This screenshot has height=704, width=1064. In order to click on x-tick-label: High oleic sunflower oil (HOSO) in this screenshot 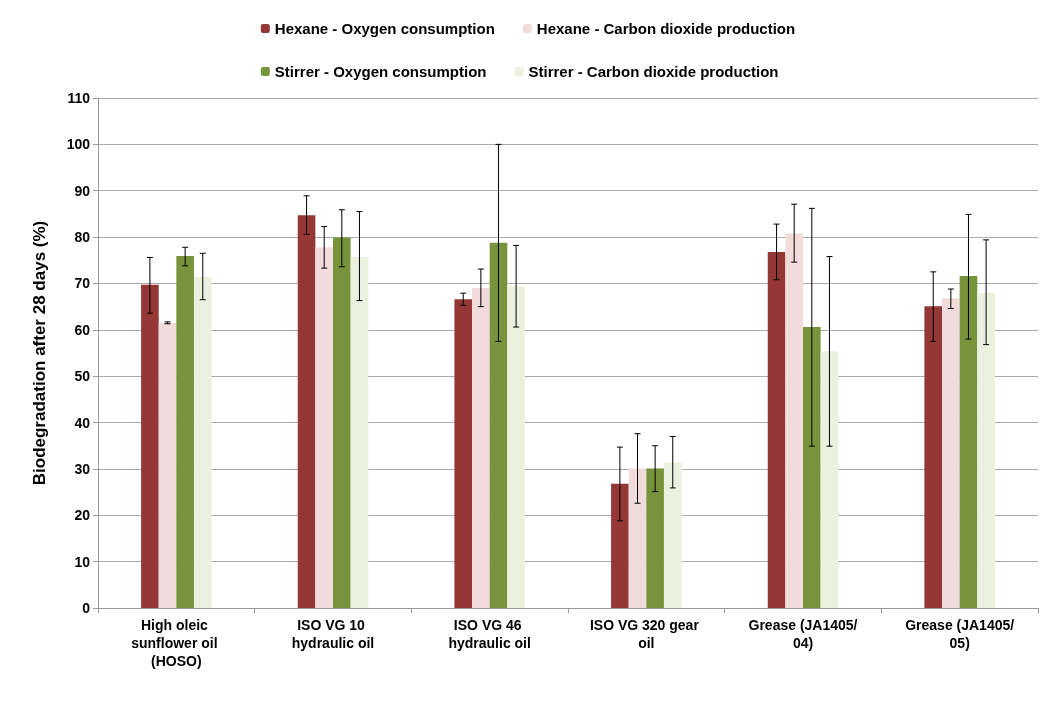, I will do `click(176, 643)`.